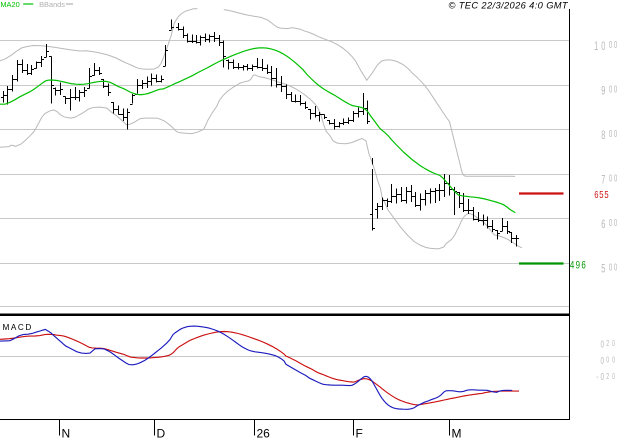 This screenshot has width=627, height=440. I want to click on svg-text: 26, so click(264, 433).